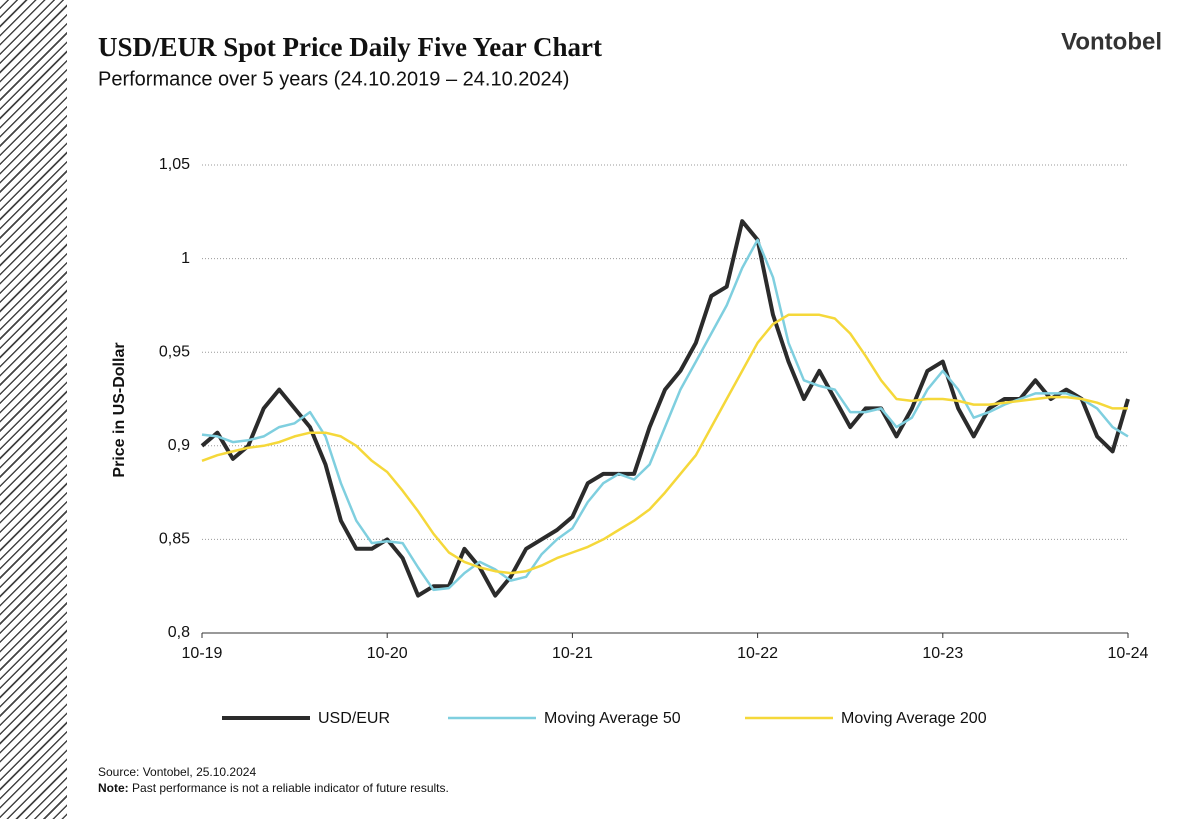 This screenshot has width=1197, height=819. Describe the element at coordinates (179, 445) in the screenshot. I see `y-tick-label: 0,9` at that location.